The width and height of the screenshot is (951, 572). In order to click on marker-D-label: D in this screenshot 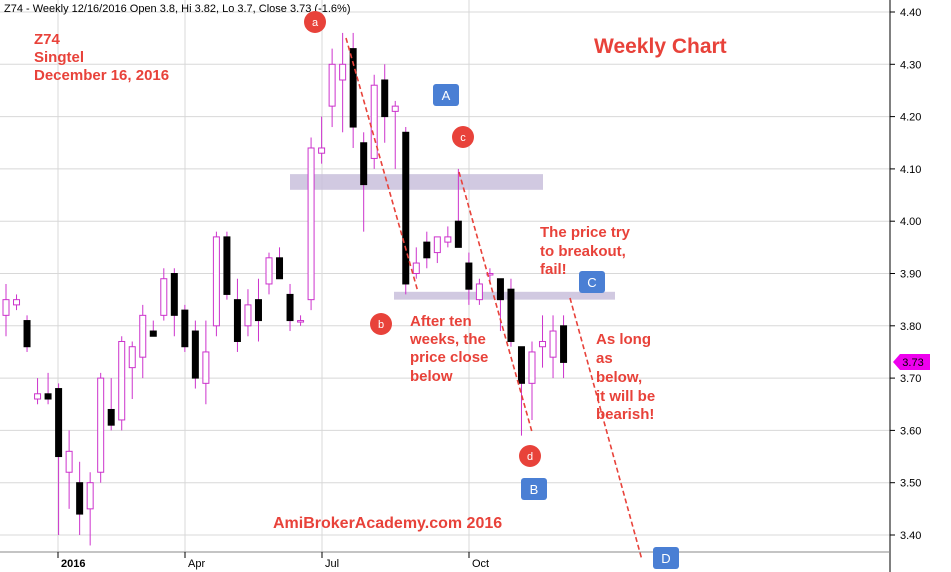, I will do `click(665, 558)`.